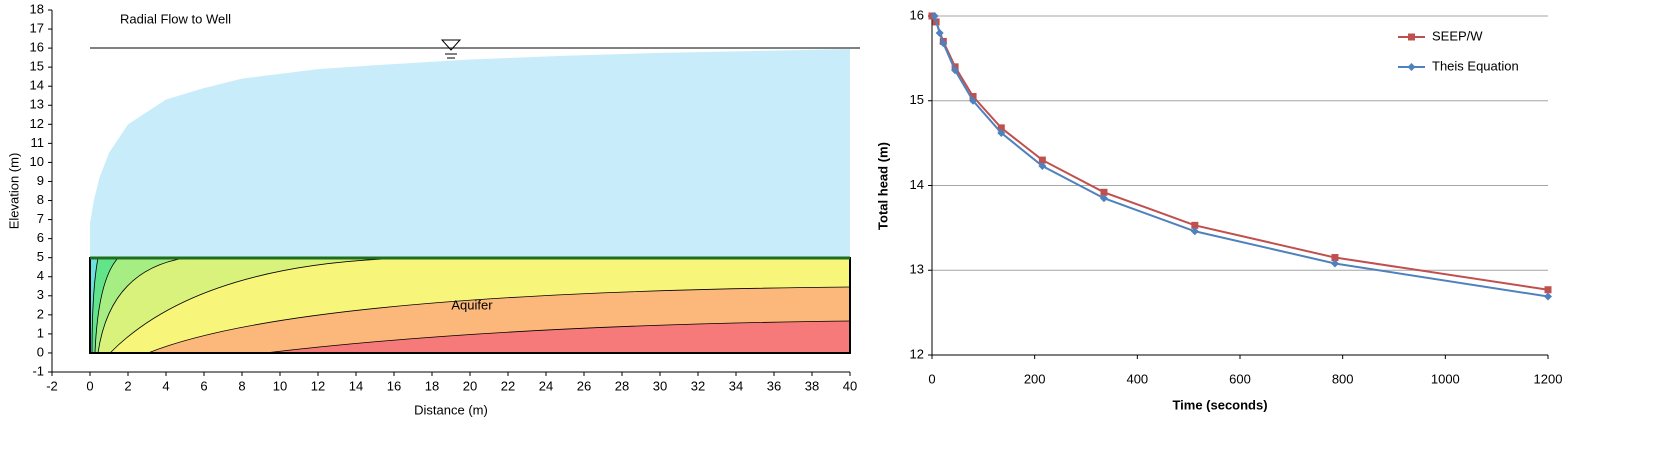 This screenshot has height=450, width=1666. Describe the element at coordinates (394, 385) in the screenshot. I see `x-tick-label: 16` at that location.